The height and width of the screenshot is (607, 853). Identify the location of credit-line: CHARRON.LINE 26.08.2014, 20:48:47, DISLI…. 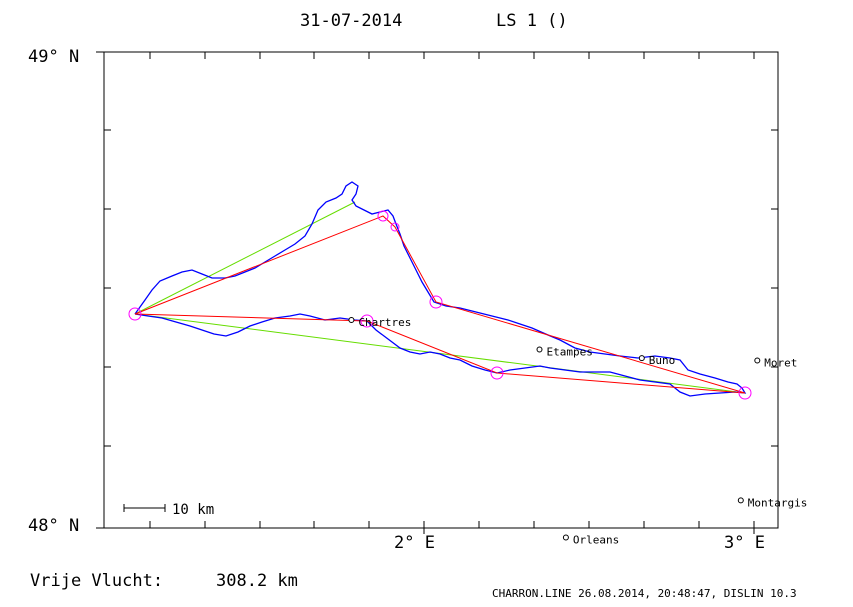
(644, 593).